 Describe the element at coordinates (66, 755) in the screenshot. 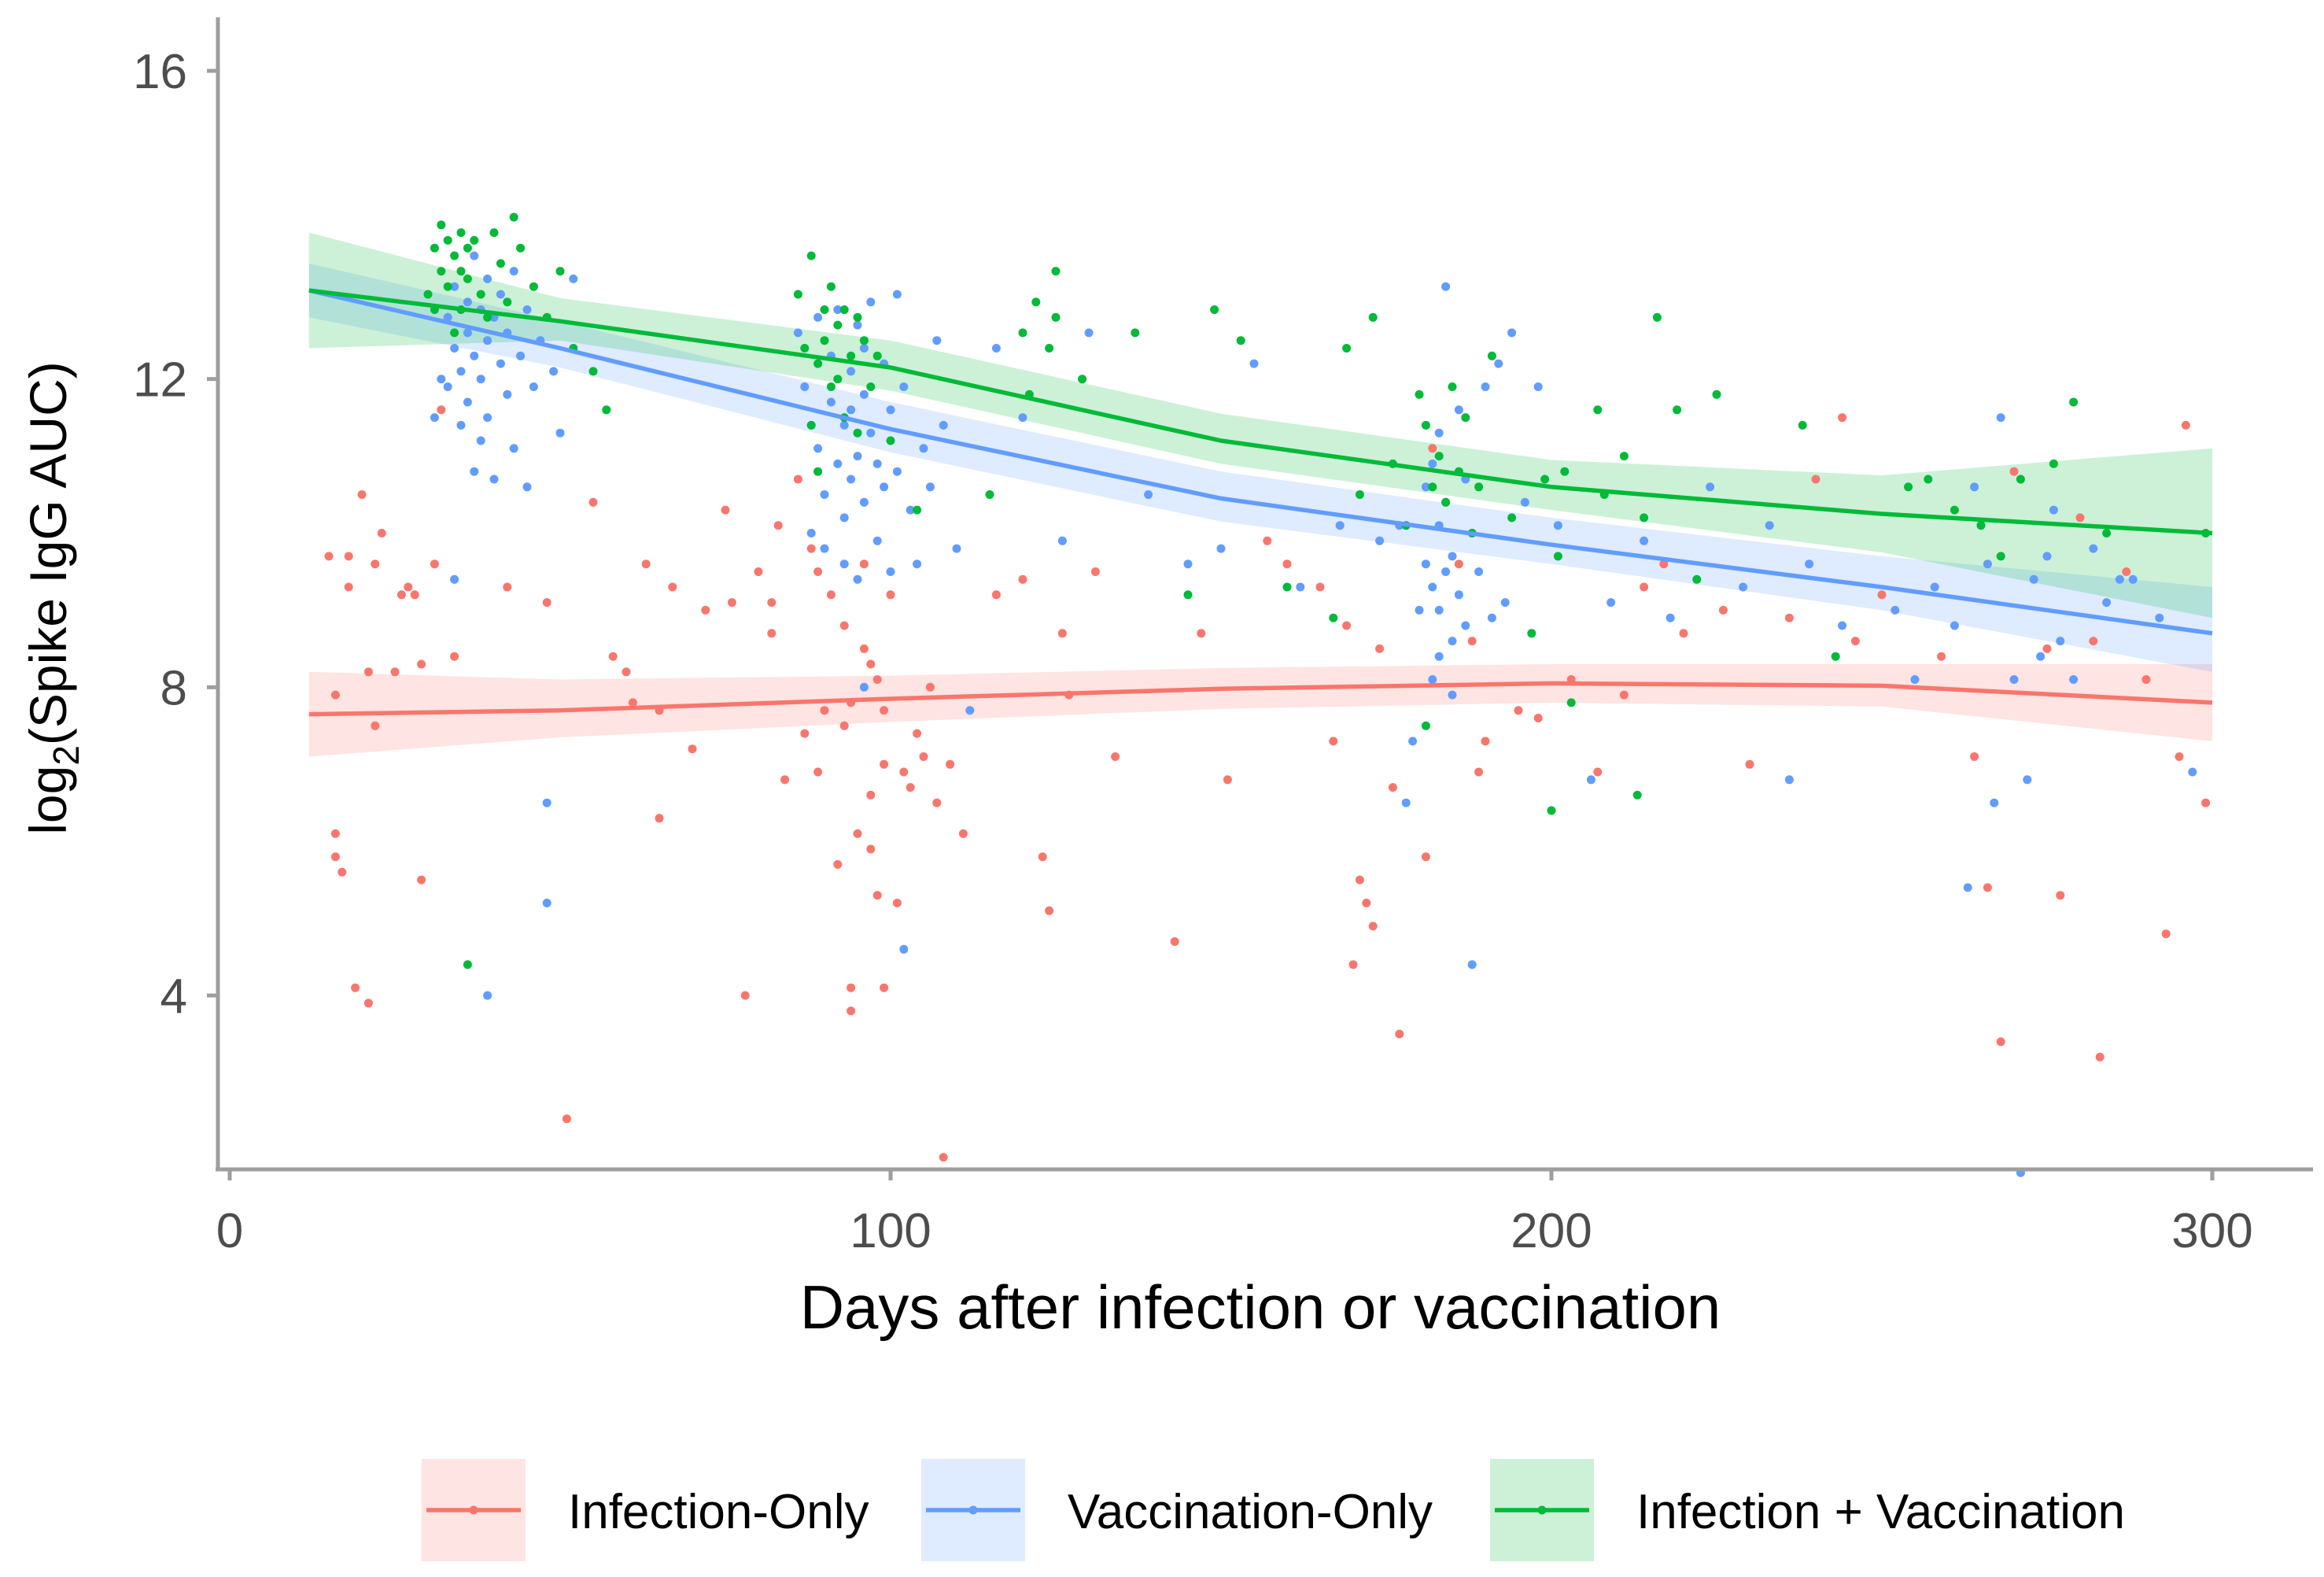

I see `y-axis-title-subscript: 2` at that location.